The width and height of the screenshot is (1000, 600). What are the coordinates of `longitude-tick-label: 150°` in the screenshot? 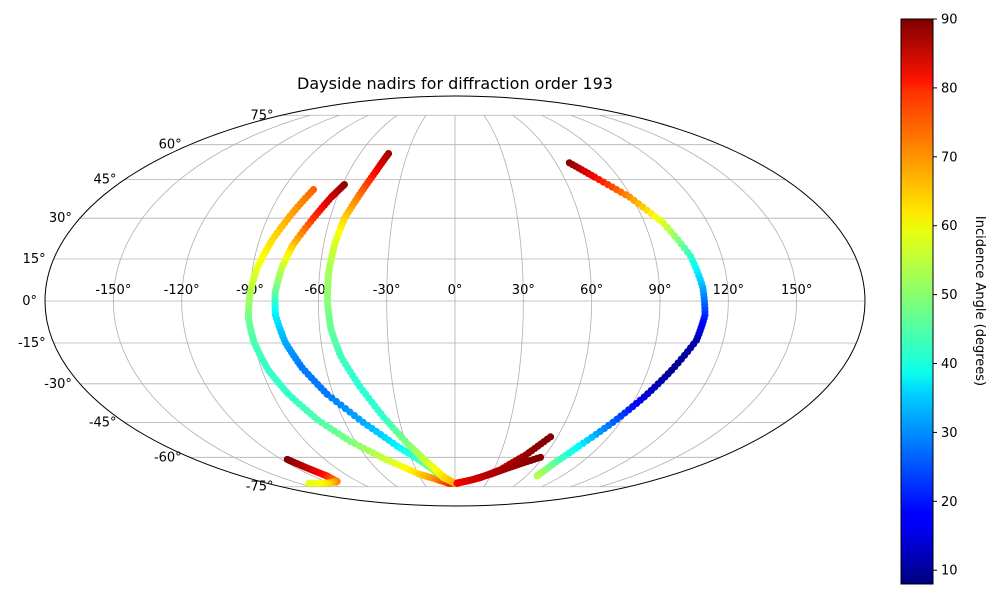 It's located at (796, 290).